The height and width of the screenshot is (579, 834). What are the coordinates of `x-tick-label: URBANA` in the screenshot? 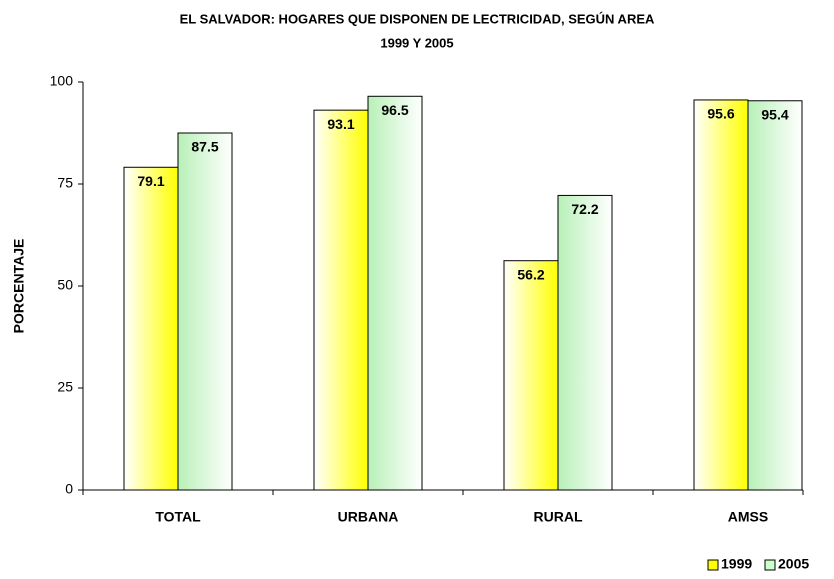 It's located at (368, 517).